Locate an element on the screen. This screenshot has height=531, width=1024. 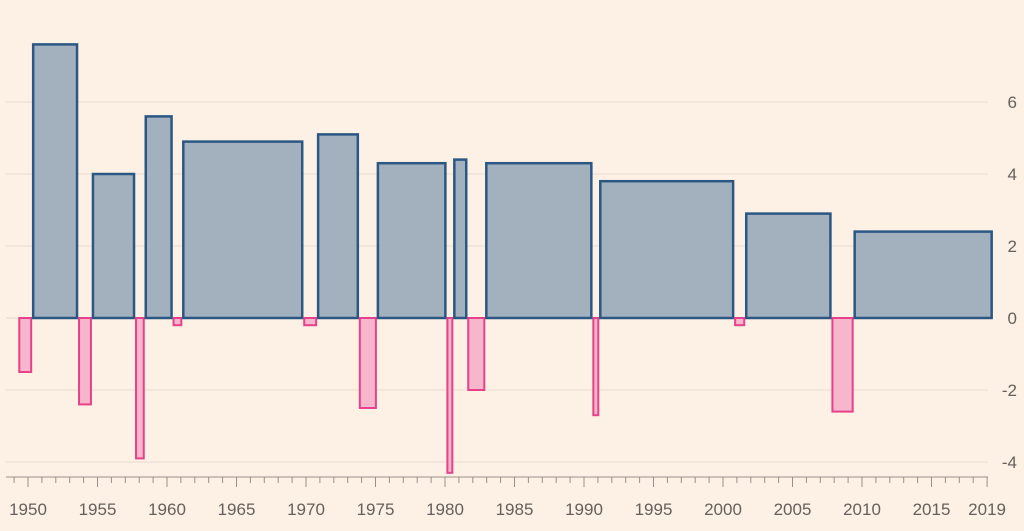
x-tick-label-2010: 2010 is located at coordinates (862, 509).